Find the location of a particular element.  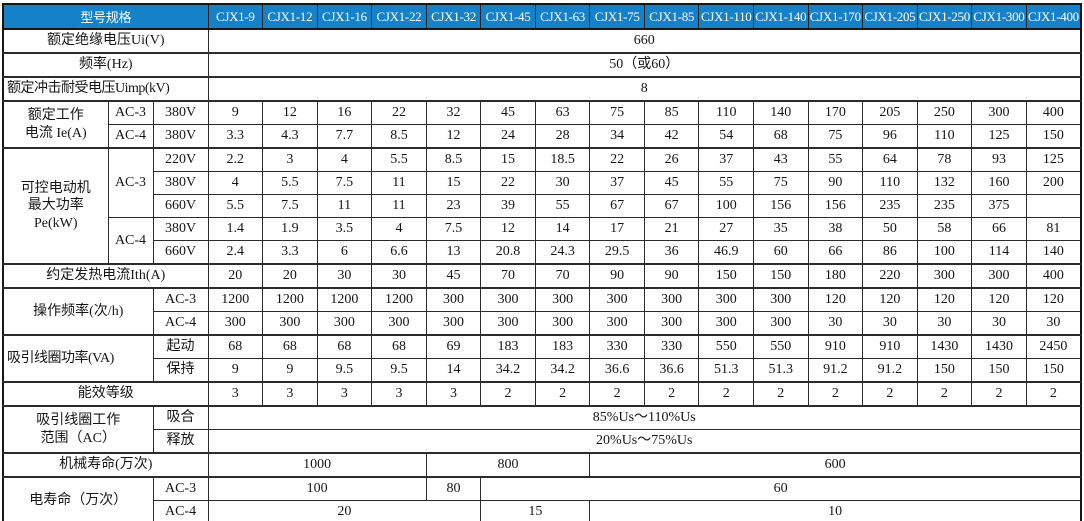

value-cell: 36 is located at coordinates (671, 252).